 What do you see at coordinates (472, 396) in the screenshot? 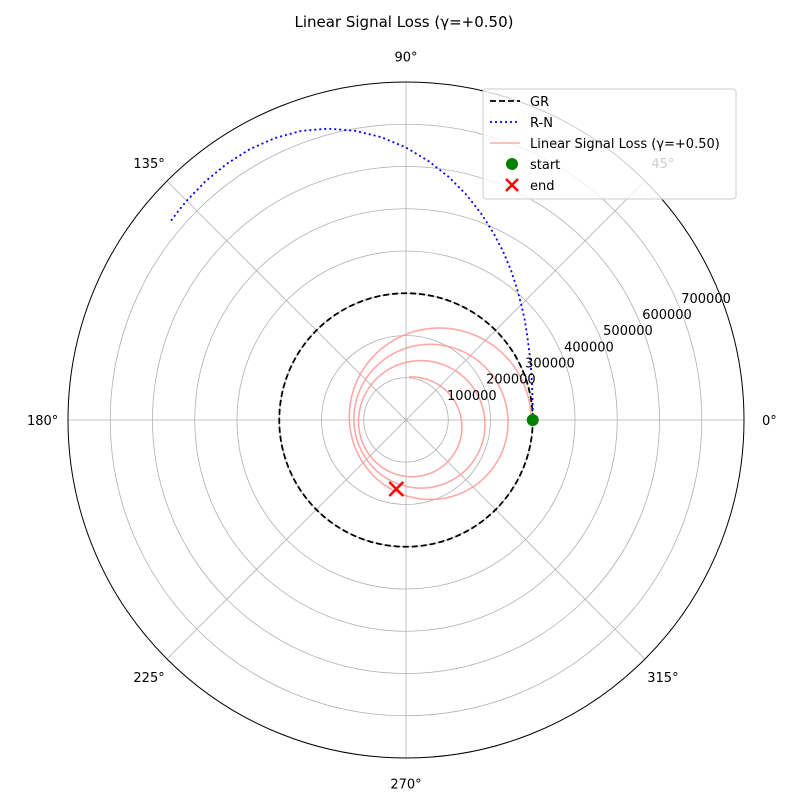
I see `radial-tick-label: 100000` at bounding box center [472, 396].